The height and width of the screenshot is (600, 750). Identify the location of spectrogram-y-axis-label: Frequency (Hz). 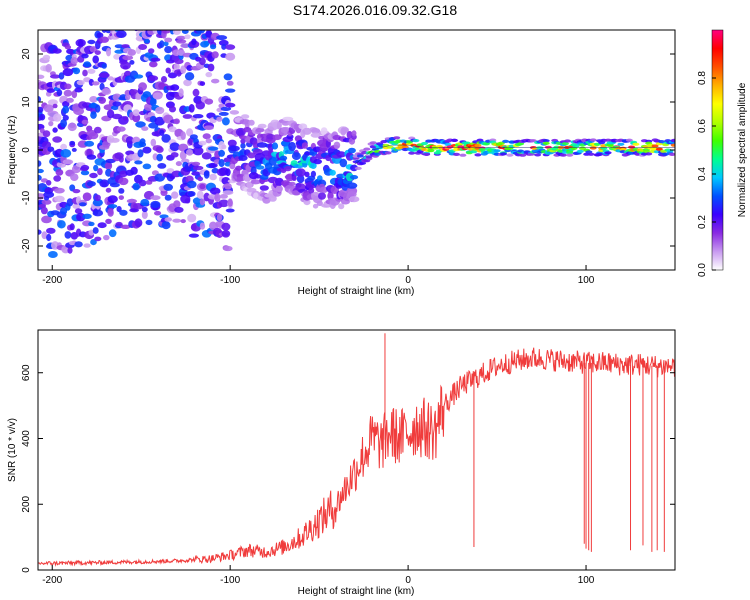
(12, 150).